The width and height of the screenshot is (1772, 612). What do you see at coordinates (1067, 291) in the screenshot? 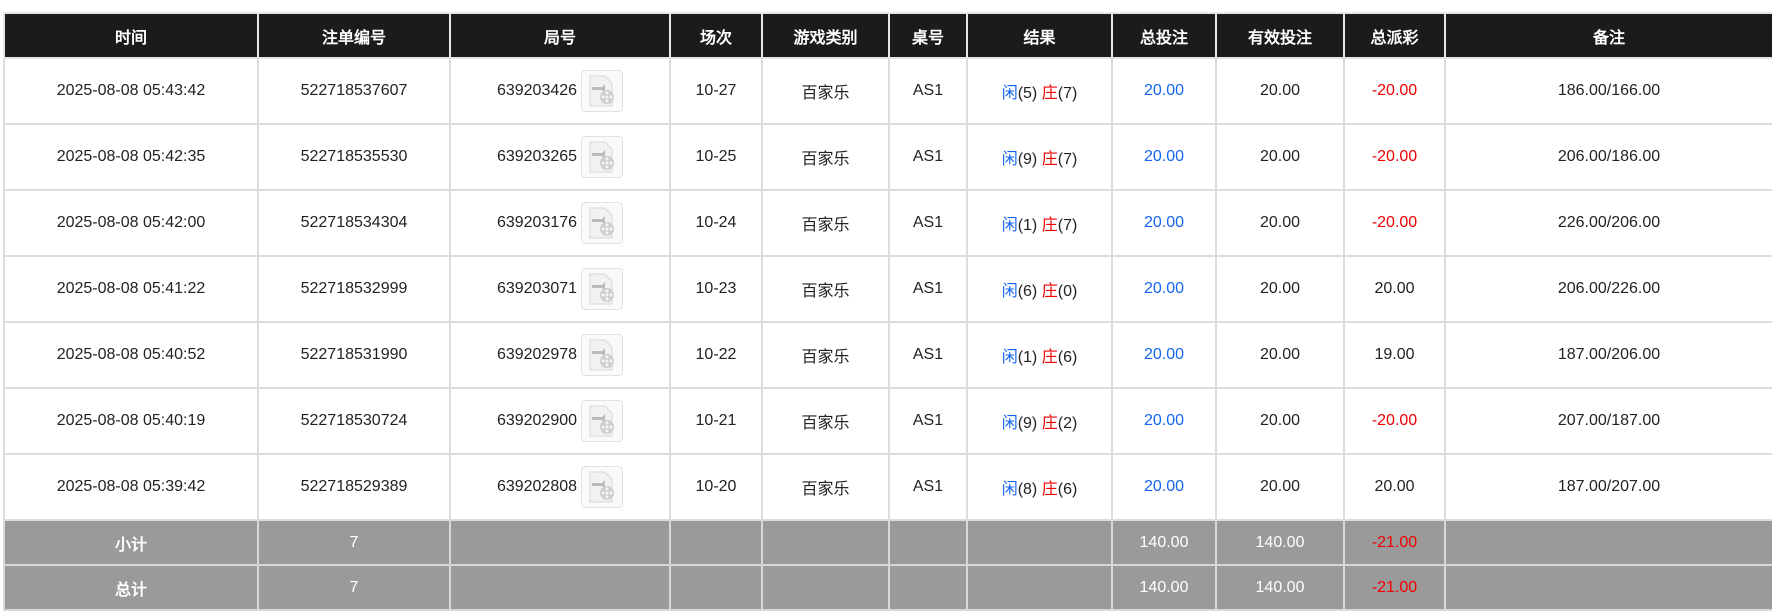
I see `banker-score: (0)` at bounding box center [1067, 291].